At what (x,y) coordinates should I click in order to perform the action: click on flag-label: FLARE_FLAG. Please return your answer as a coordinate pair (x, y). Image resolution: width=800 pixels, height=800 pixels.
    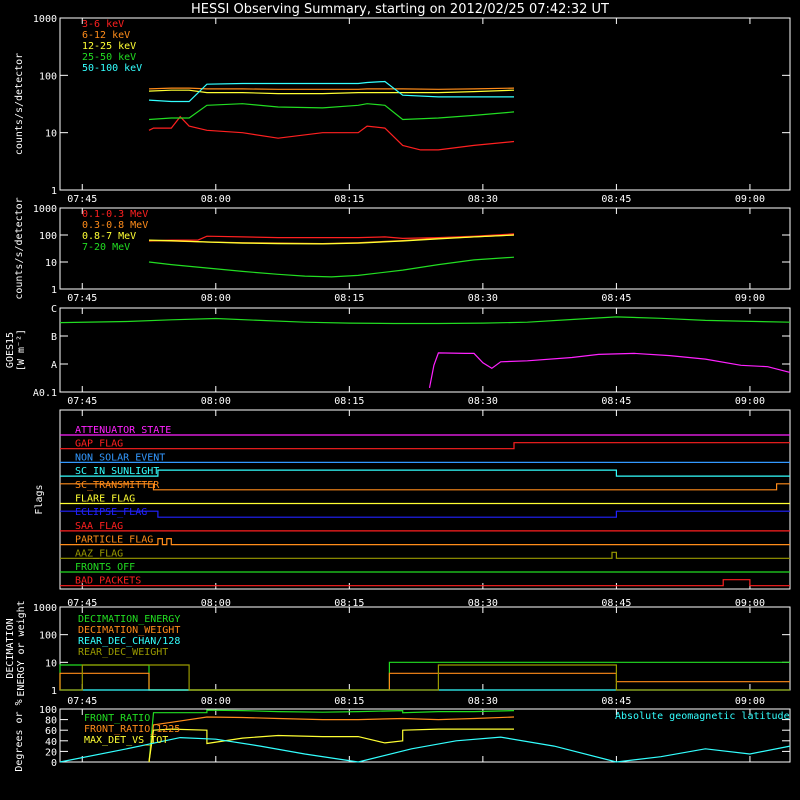
    Looking at the image, I should click on (105, 499).